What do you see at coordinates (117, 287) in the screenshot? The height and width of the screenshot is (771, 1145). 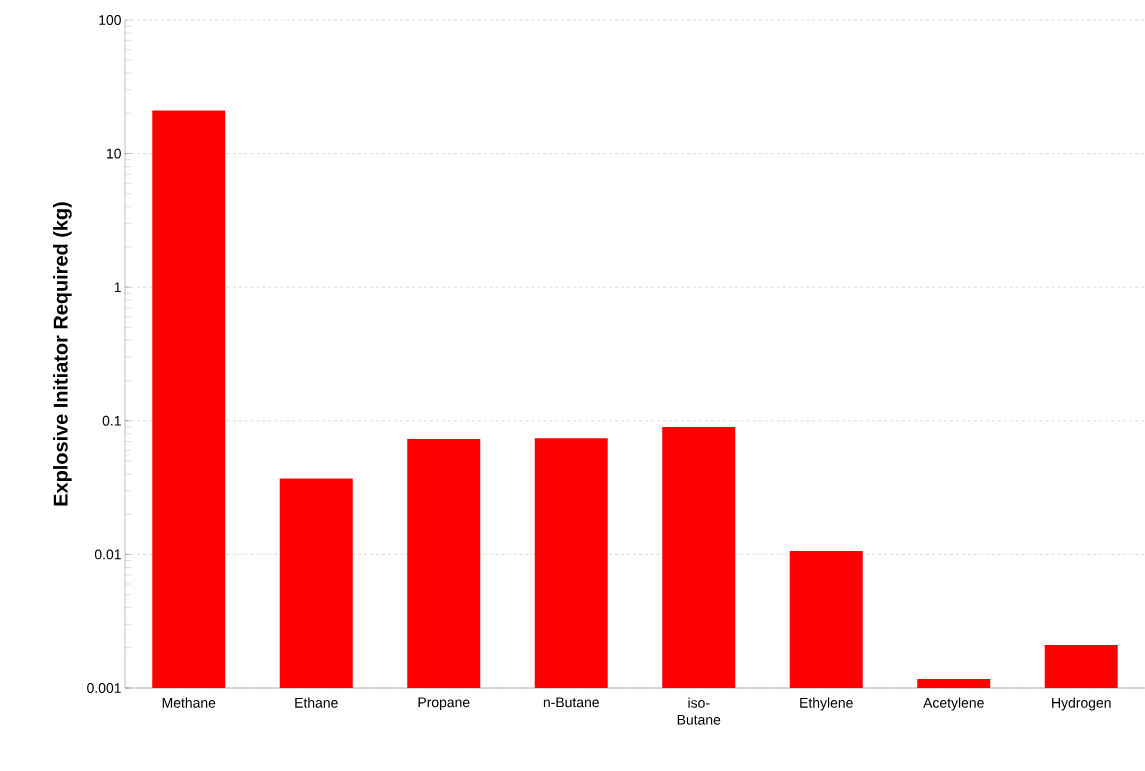 I see `y-tick-label: 1` at bounding box center [117, 287].